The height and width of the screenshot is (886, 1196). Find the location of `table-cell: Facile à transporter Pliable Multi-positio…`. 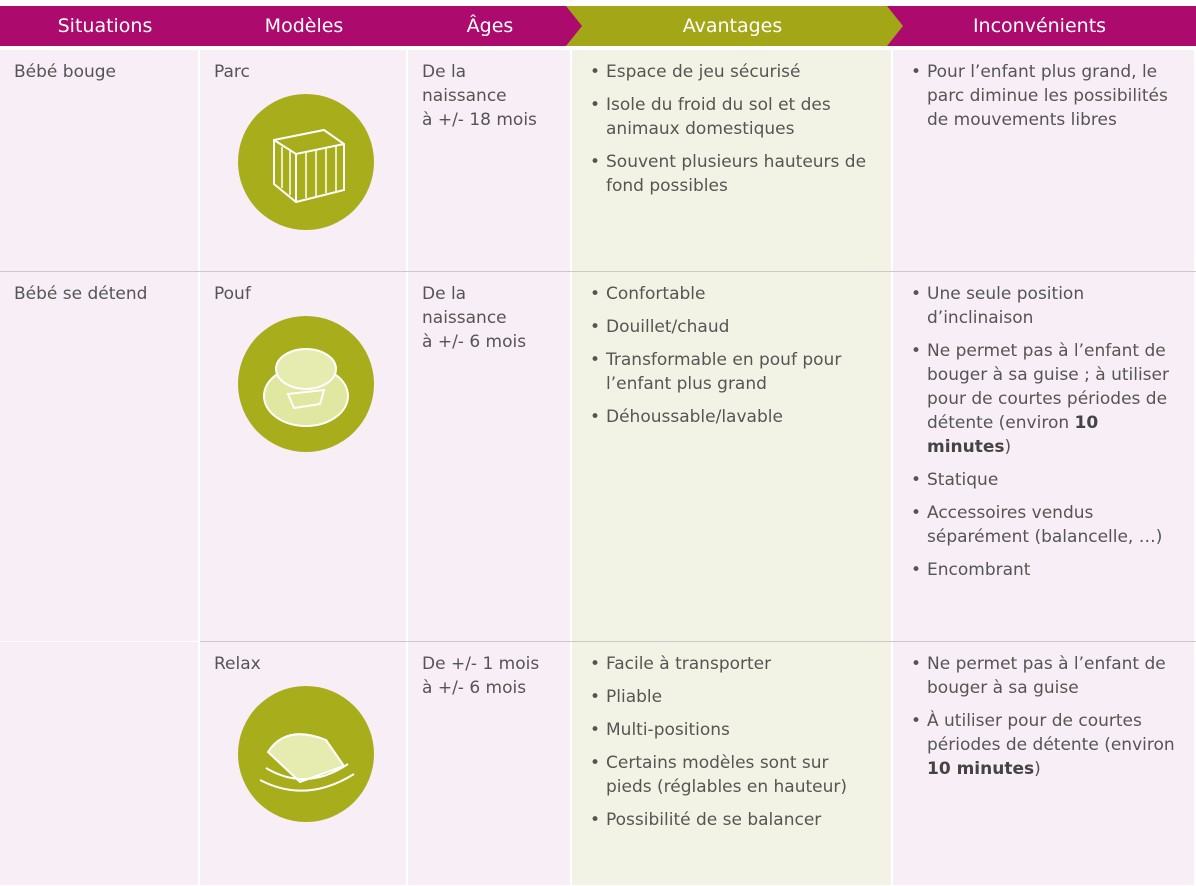

table-cell: Facile à transporter Pliable Multi-positio… is located at coordinates (731, 763).